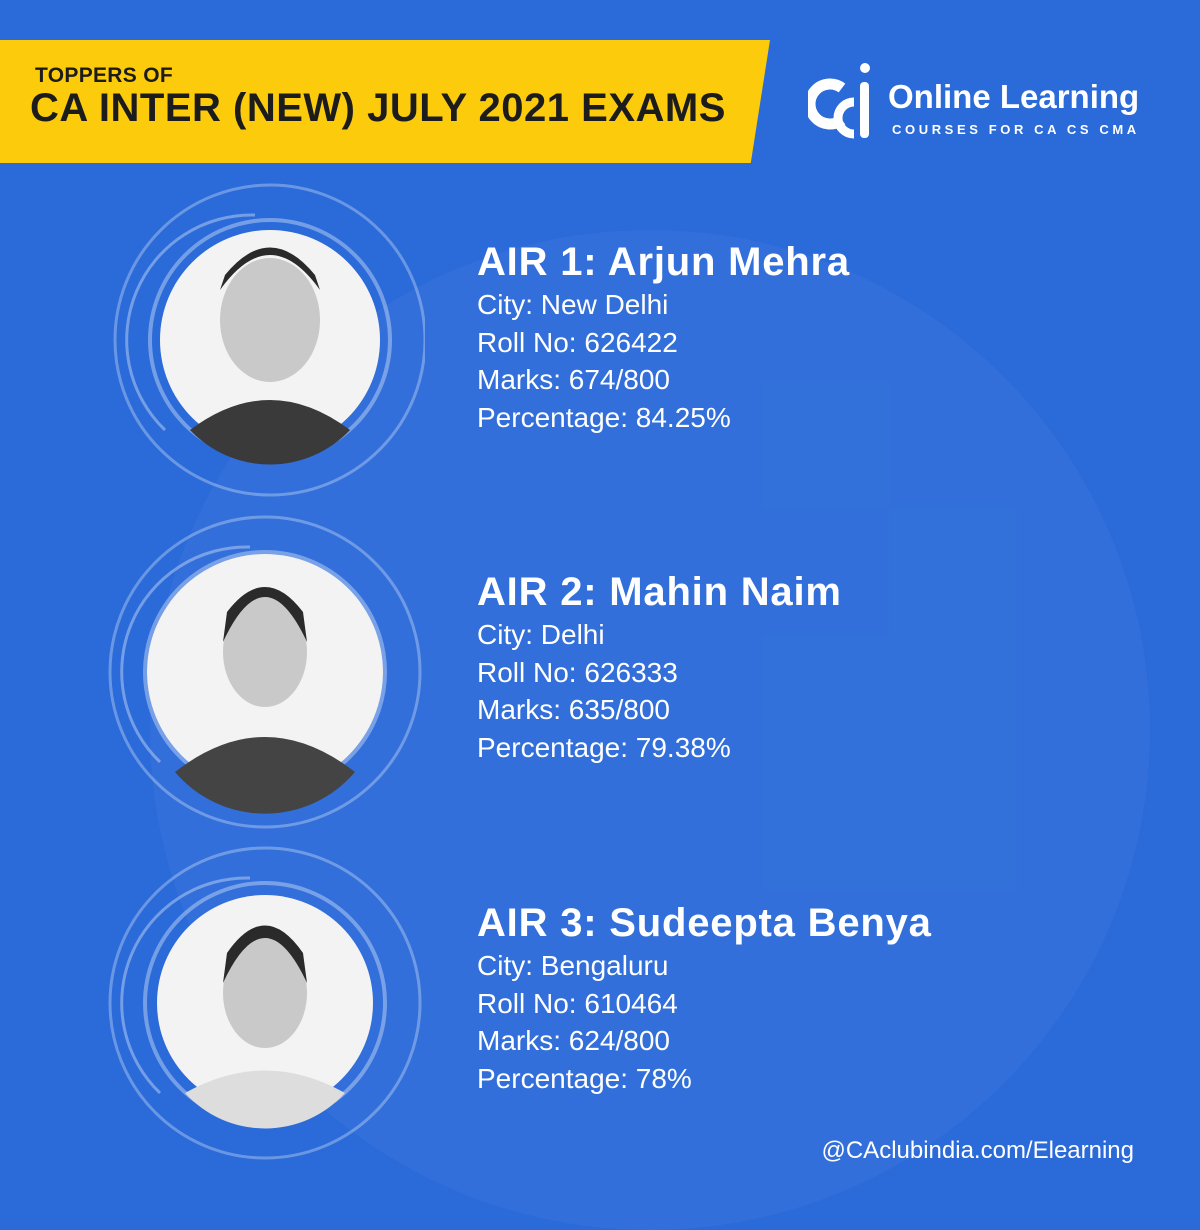 Image resolution: width=1200 pixels, height=1230 pixels. What do you see at coordinates (573, 304) in the screenshot?
I see `topper-city: City: New Delhi` at bounding box center [573, 304].